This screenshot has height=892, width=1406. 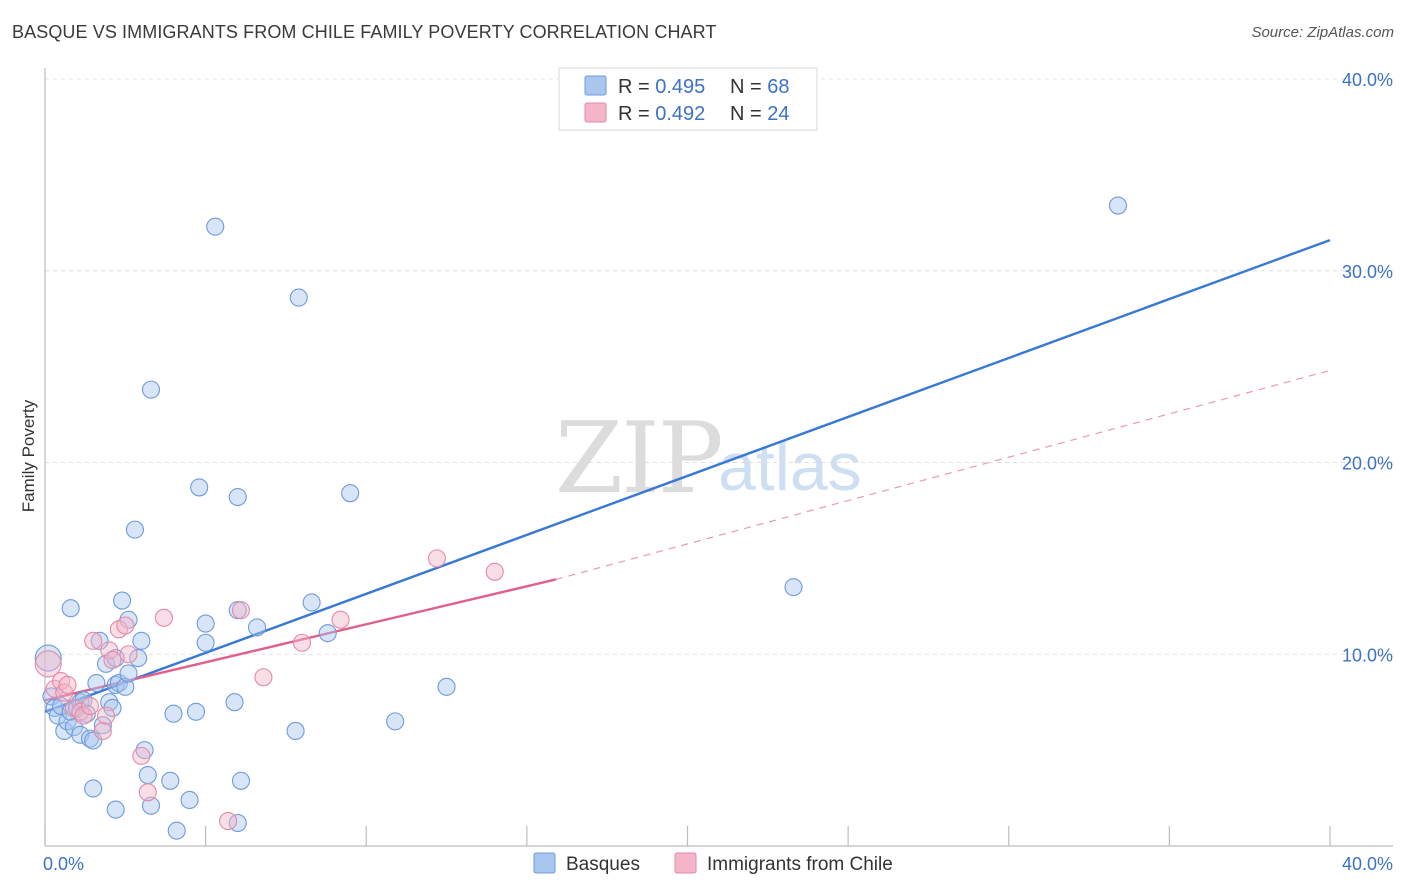 What do you see at coordinates (1367, 864) in the screenshot?
I see `x-tick-label: 40.0%` at bounding box center [1367, 864].